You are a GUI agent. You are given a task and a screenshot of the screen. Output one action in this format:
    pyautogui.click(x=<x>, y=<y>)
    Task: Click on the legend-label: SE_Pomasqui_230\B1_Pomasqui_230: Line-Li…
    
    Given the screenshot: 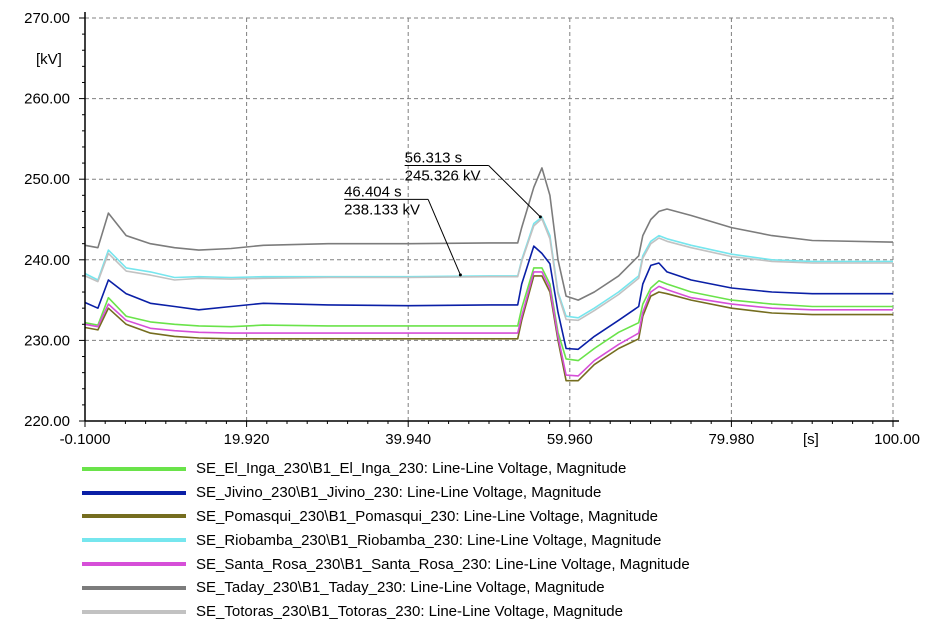 What is the action you would take?
    pyautogui.click(x=427, y=516)
    